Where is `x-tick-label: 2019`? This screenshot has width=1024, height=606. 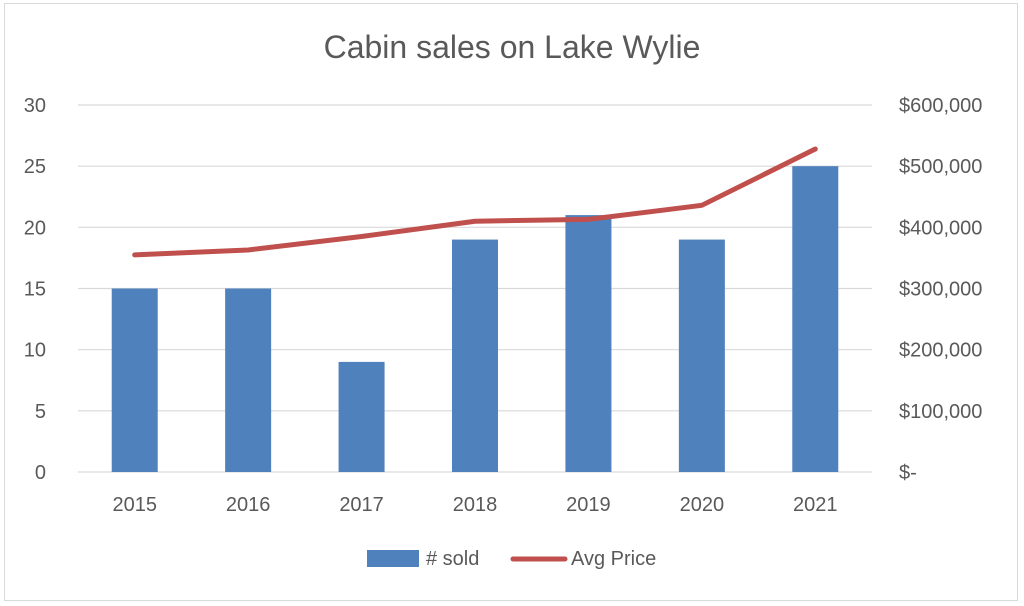 x-tick-label: 2019 is located at coordinates (588, 505).